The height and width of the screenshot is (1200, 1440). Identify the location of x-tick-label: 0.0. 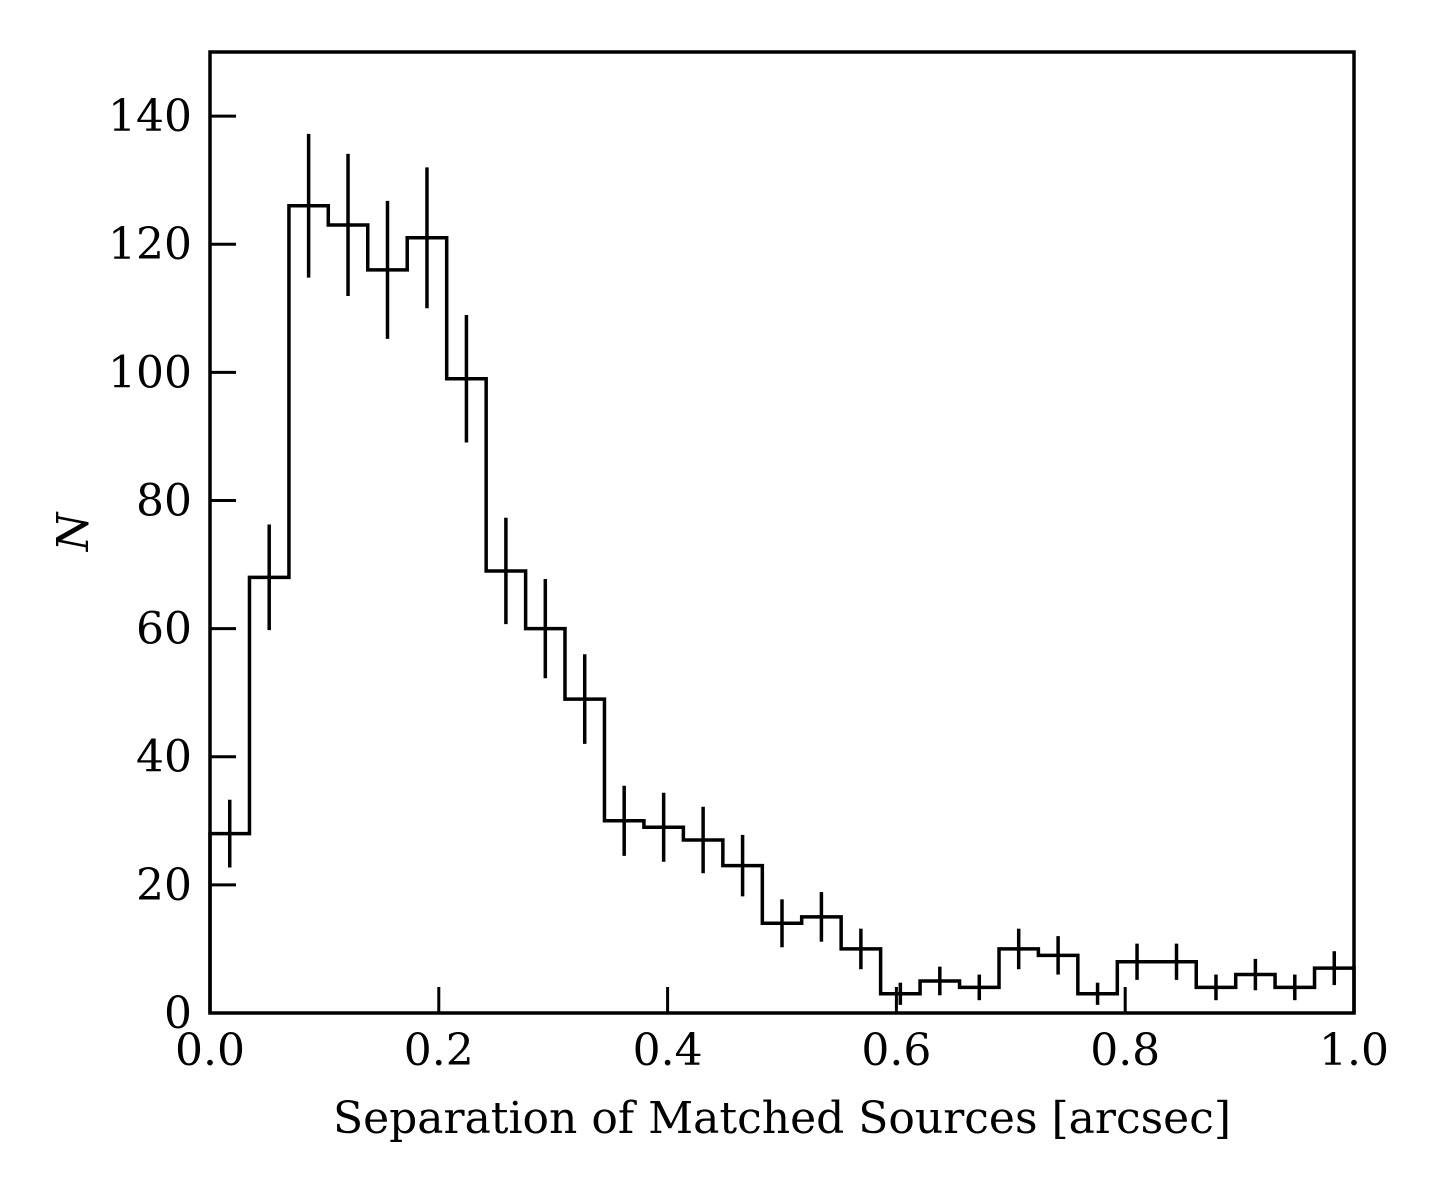
(210, 1050).